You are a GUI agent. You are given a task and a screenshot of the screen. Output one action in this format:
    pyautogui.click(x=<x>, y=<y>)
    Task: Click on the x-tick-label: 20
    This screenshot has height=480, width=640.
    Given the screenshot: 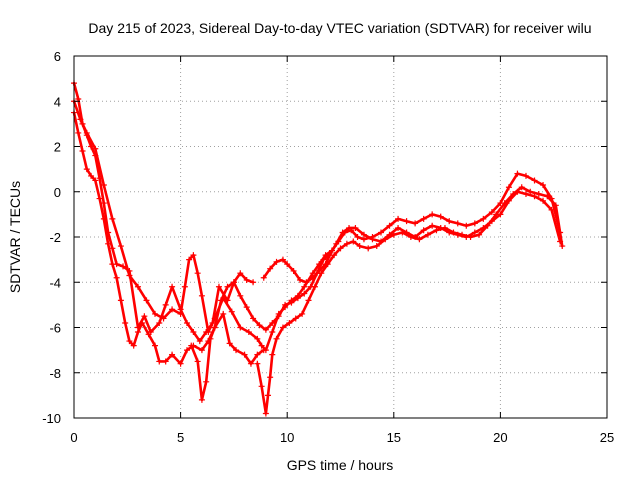 What is the action you would take?
    pyautogui.click(x=500, y=437)
    